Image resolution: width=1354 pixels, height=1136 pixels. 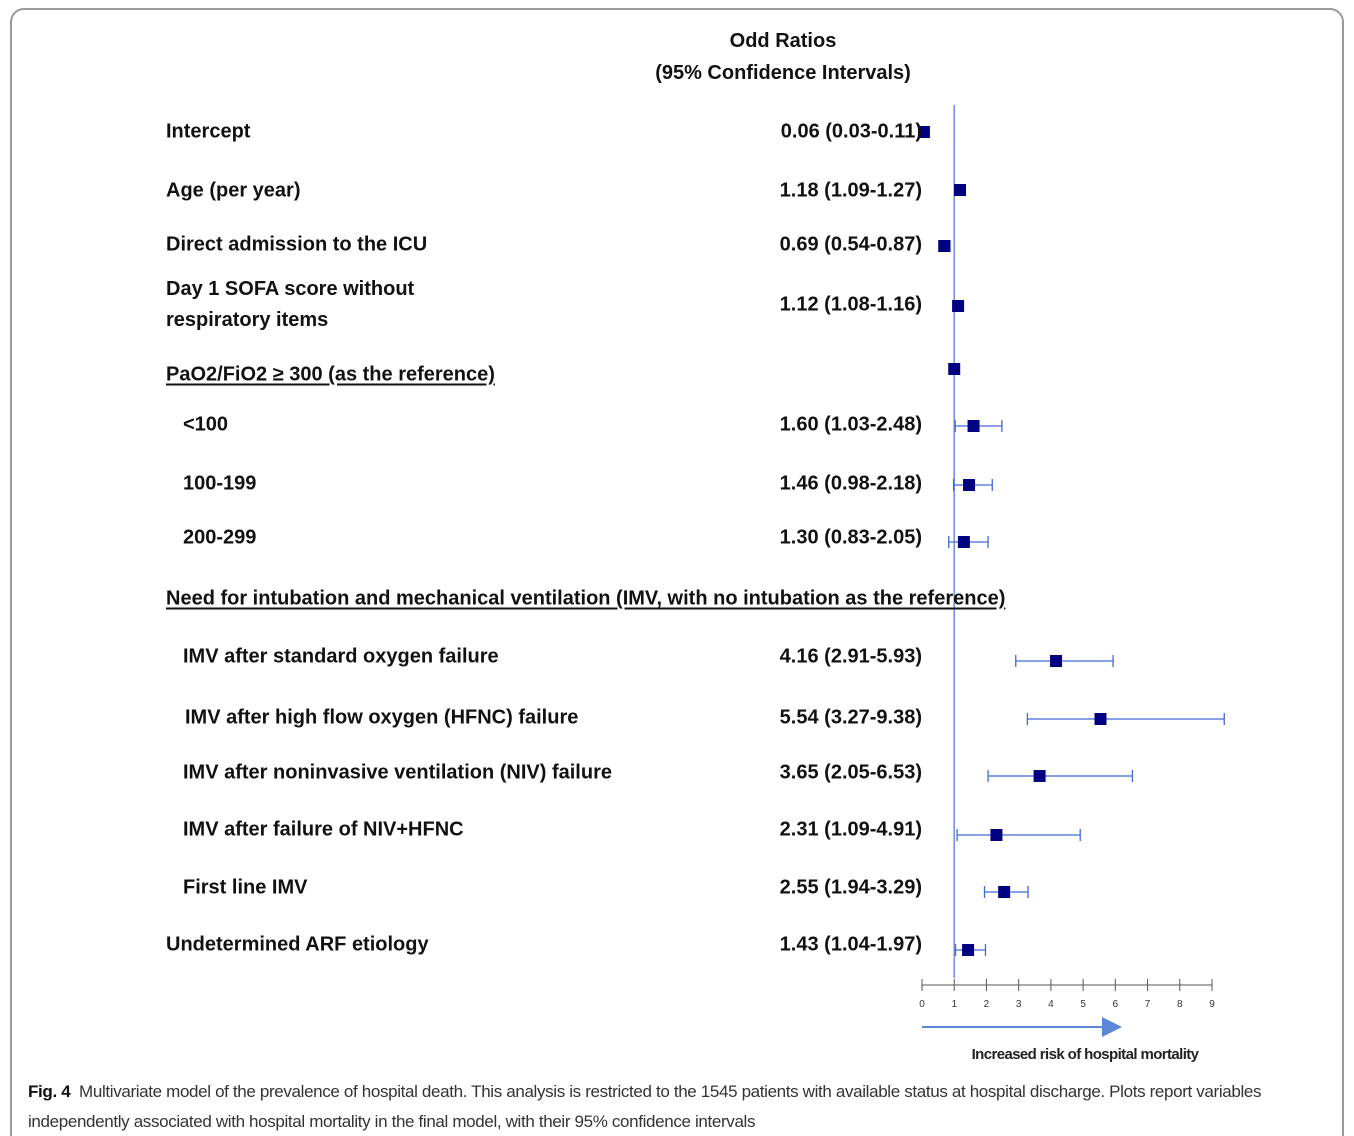 What do you see at coordinates (297, 244) in the screenshot?
I see `row-label: Direct admission to the ICU` at bounding box center [297, 244].